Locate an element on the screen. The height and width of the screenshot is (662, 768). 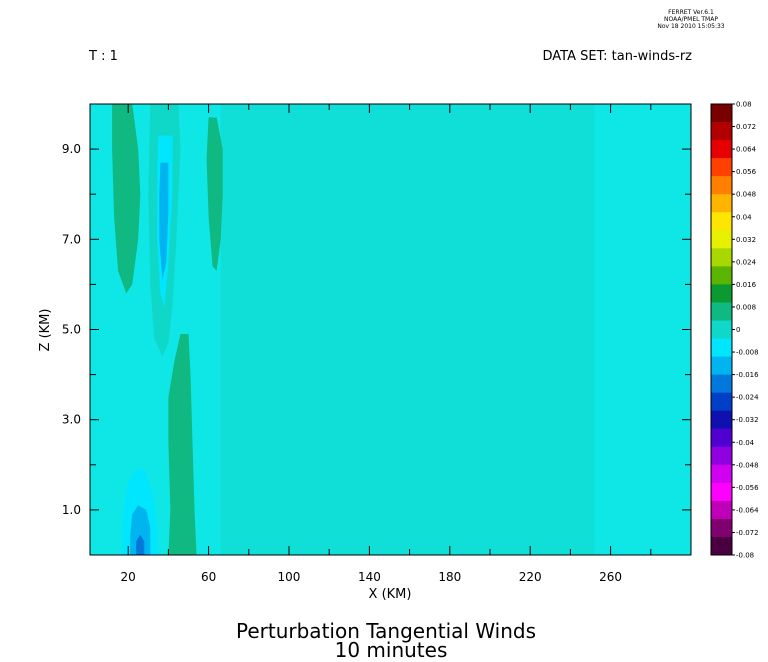
x-tick-label: 20 is located at coordinates (128, 577).